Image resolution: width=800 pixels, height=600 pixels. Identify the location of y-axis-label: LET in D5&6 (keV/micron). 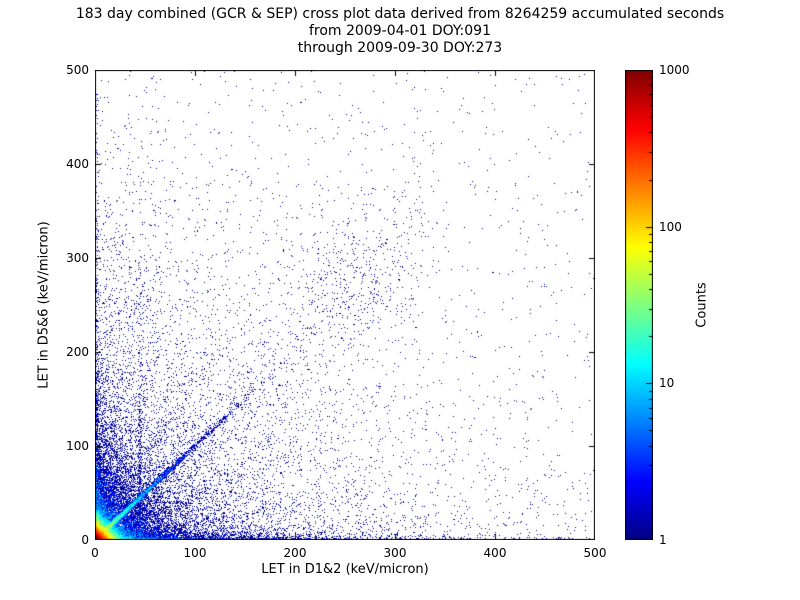
(44, 305).